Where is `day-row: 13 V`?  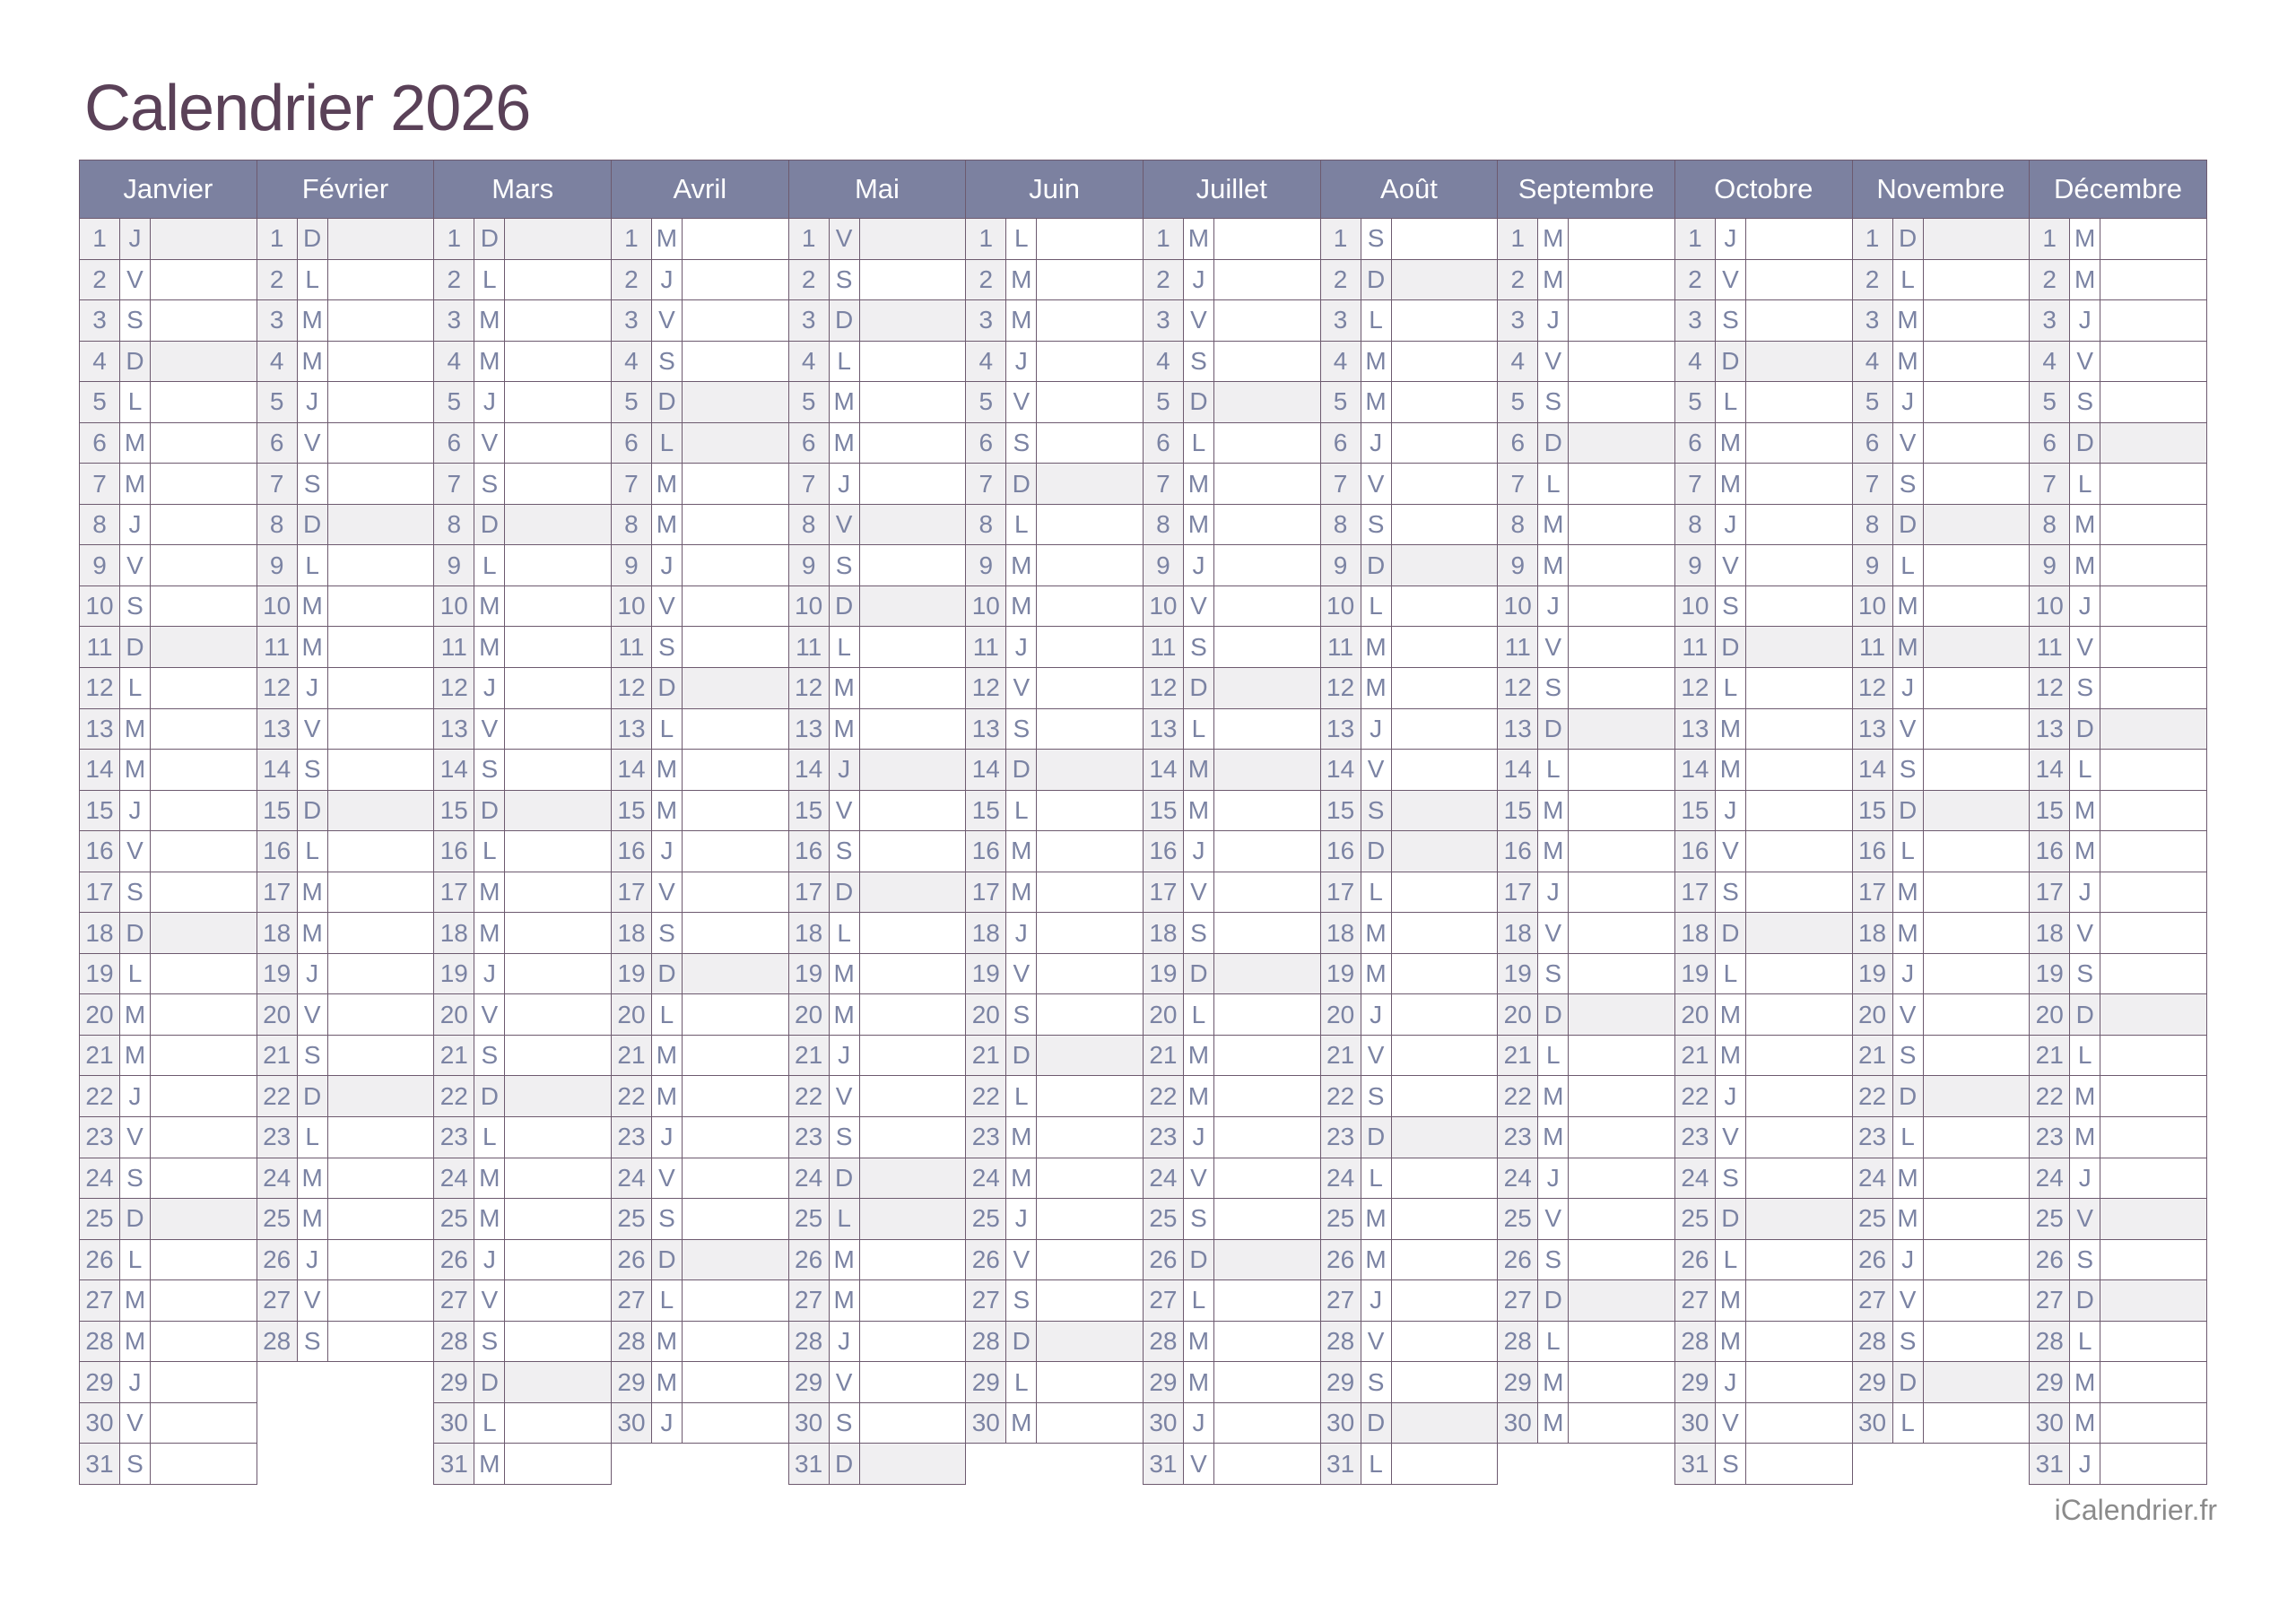 day-row: 13 V is located at coordinates (345, 729).